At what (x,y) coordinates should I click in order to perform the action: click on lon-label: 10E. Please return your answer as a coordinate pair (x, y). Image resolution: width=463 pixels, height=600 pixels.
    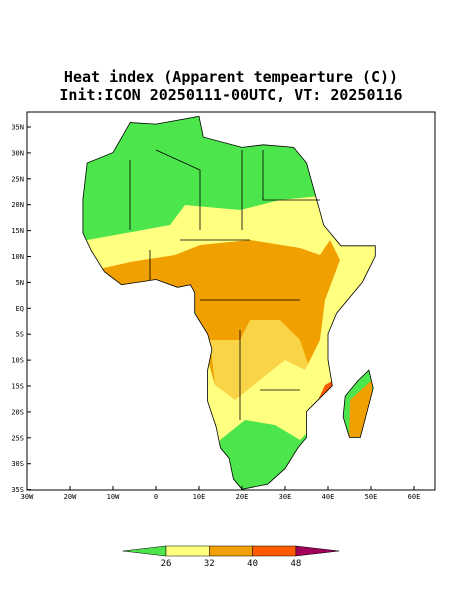
    Looking at the image, I should click on (199, 497).